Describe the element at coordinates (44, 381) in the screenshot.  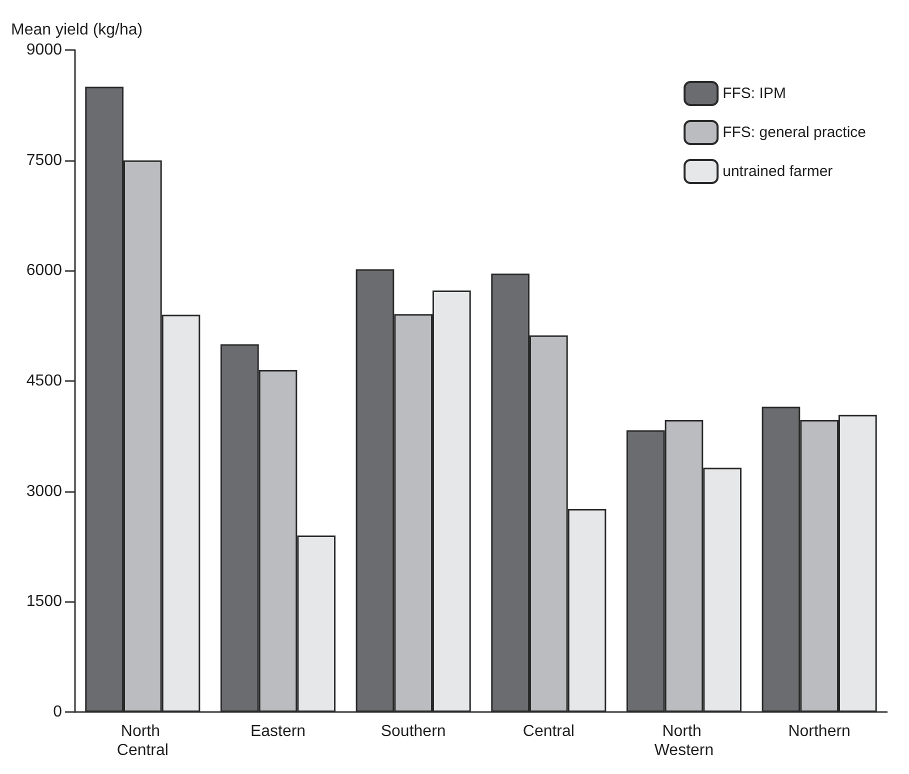
I see `y-tick-label: 4500` at that location.